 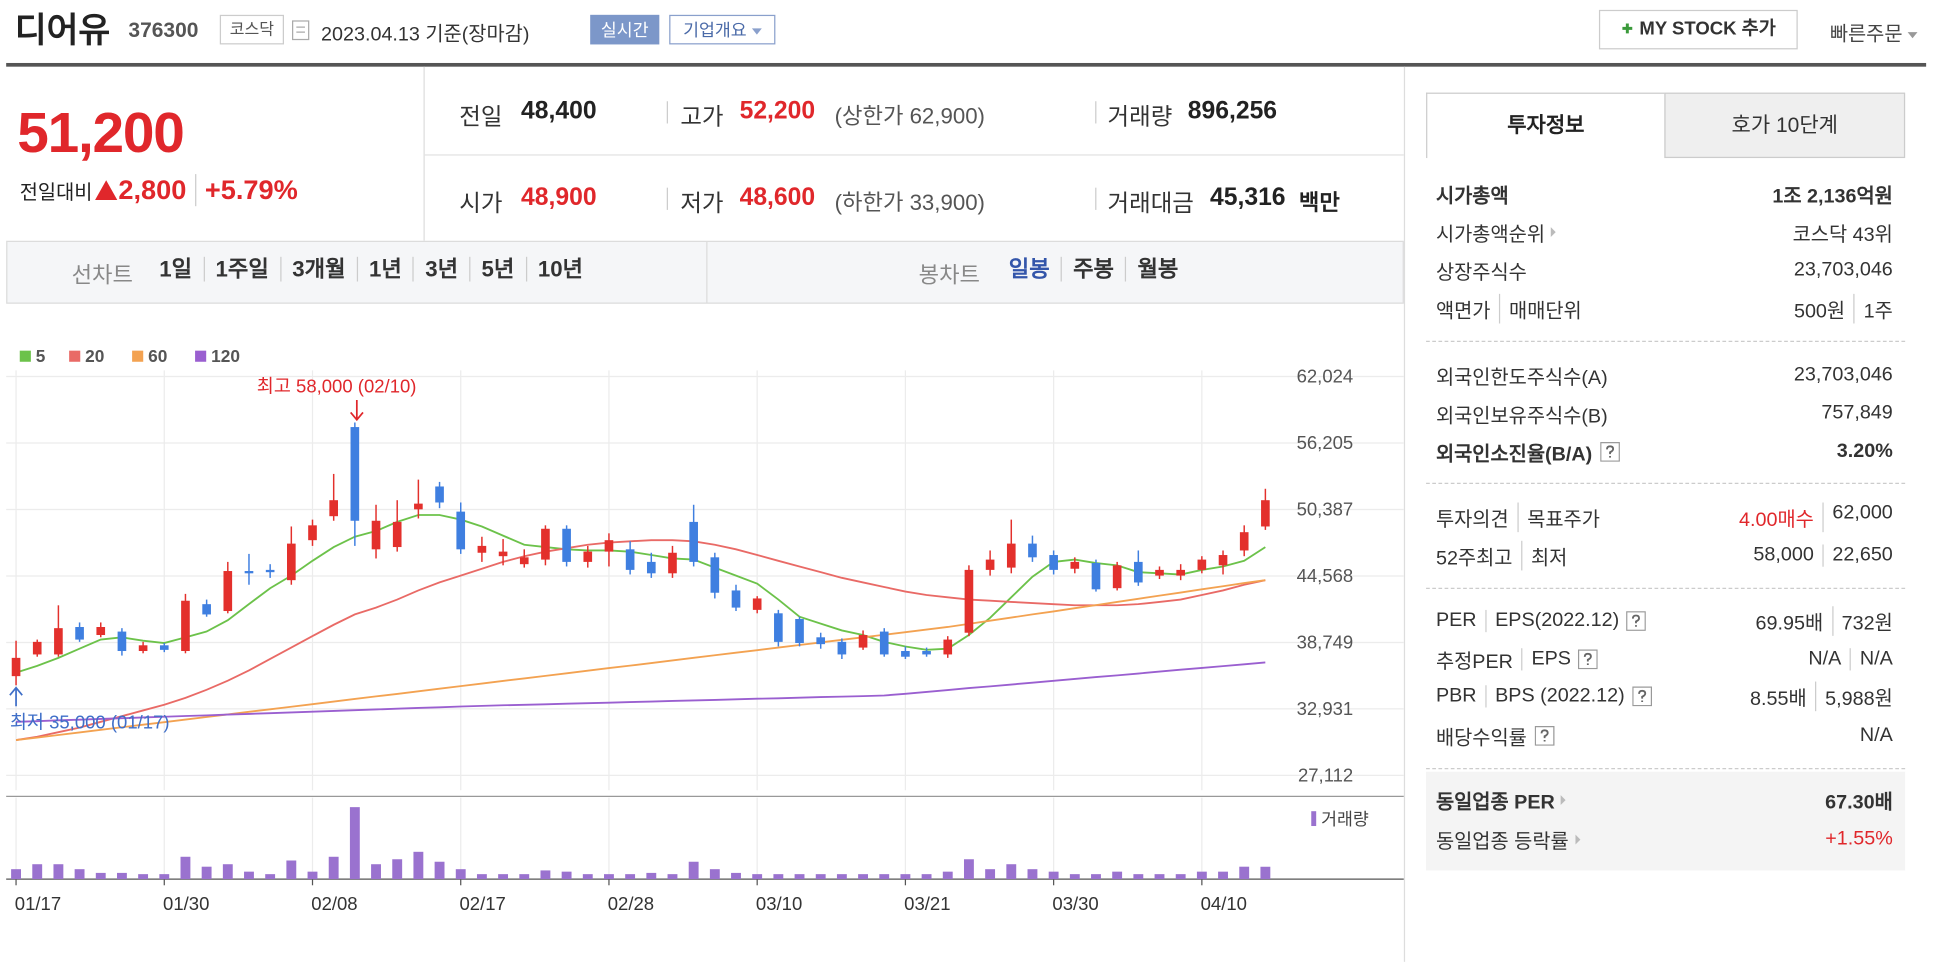 I want to click on company-button: 기업개요, so click(x=722, y=29).